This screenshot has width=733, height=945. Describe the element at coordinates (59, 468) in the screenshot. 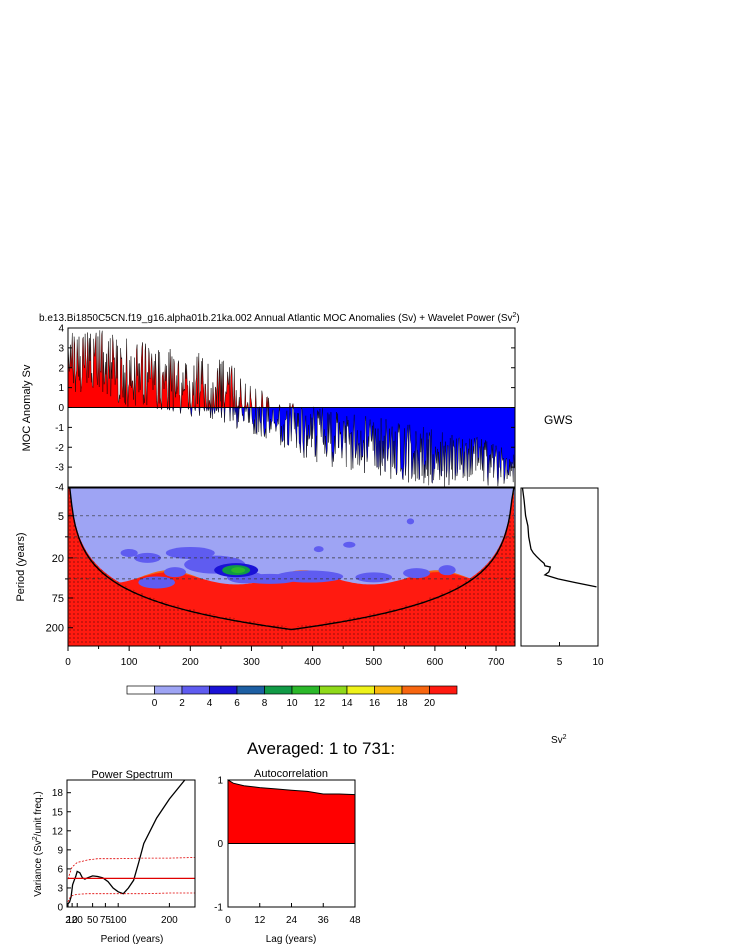

I see `moc-y-tick-label: -3` at that location.